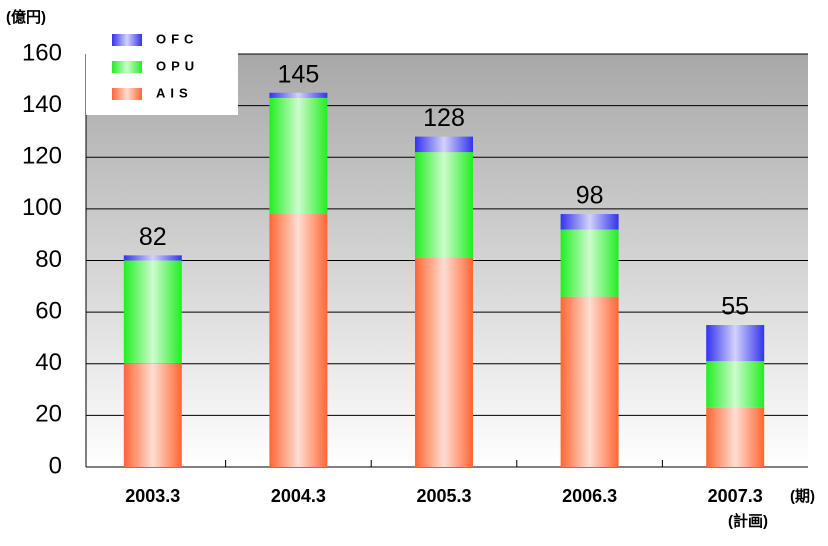 The height and width of the screenshot is (546, 828). I want to click on x-tick-label: 2007.3, so click(735, 496).